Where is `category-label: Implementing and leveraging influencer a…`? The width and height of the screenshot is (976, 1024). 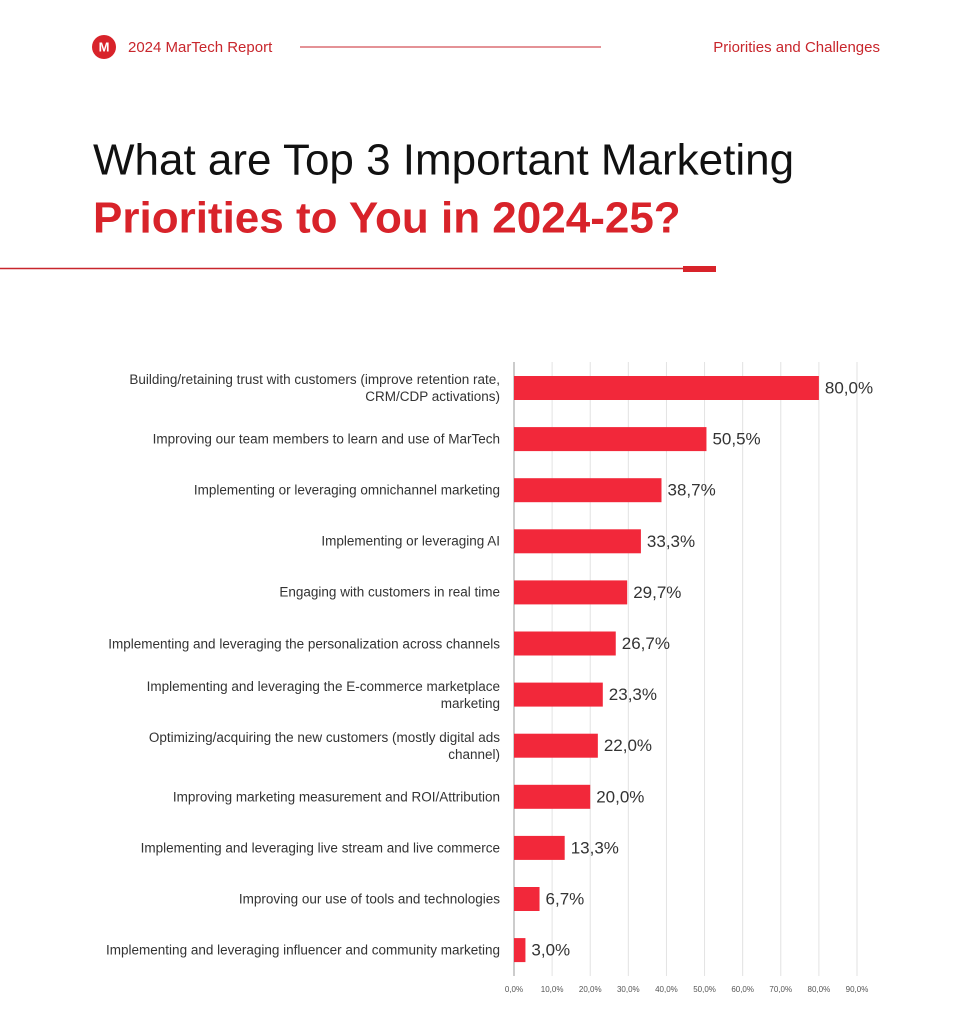
category-label: Implementing and leveraging influencer a… is located at coordinates (303, 950).